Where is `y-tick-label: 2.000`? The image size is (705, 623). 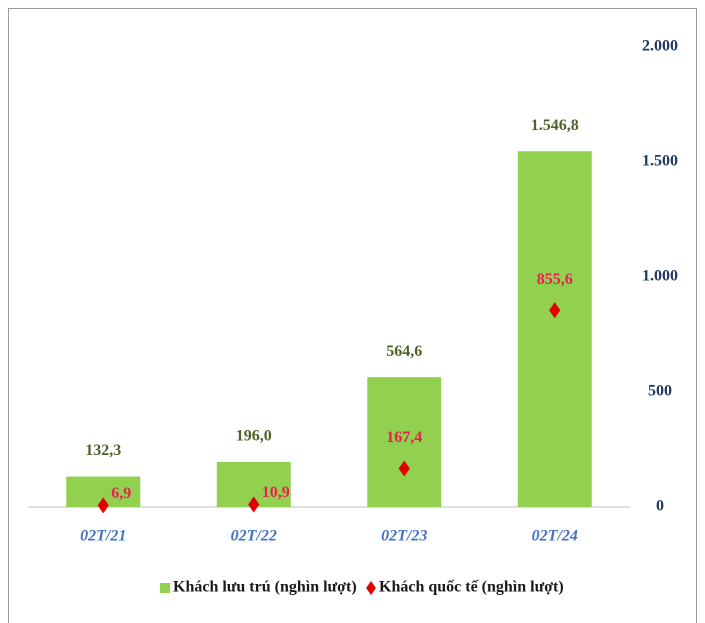 y-tick-label: 2.000 is located at coordinates (660, 46).